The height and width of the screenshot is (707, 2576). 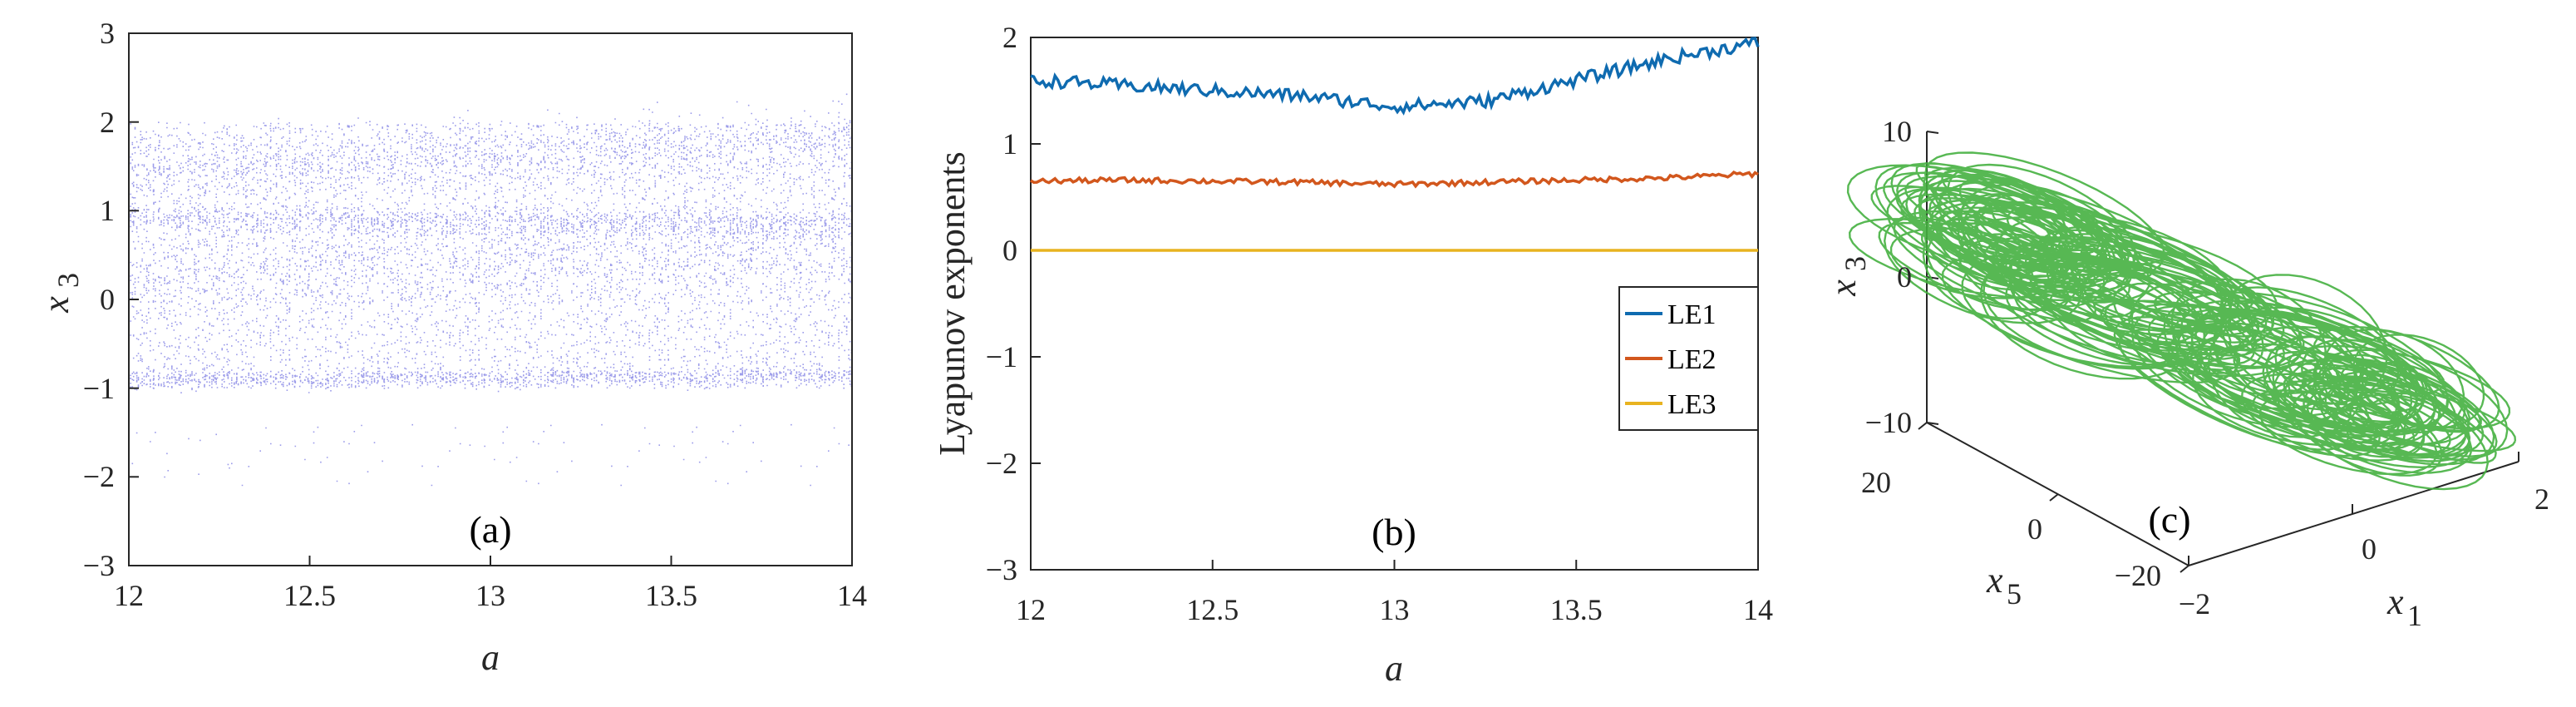 What do you see at coordinates (2138, 575) in the screenshot?
I see `y-tick-label: −20` at bounding box center [2138, 575].